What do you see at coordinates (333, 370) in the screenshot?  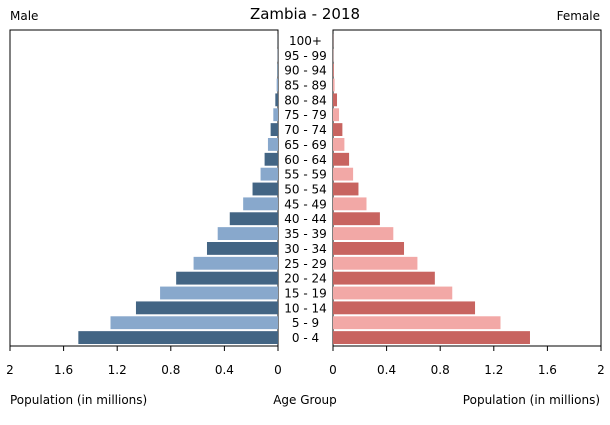 I see `female-x-tick-label: 0` at bounding box center [333, 370].